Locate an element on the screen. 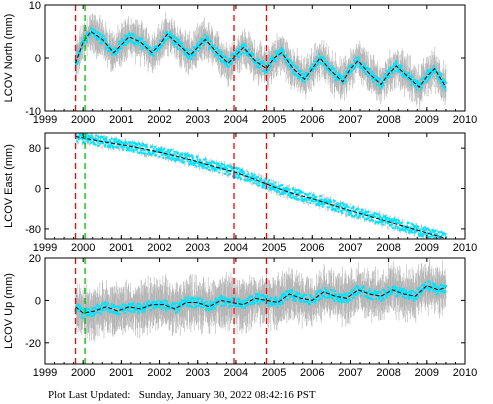  y-tick-label: 0 is located at coordinates (38, 59).